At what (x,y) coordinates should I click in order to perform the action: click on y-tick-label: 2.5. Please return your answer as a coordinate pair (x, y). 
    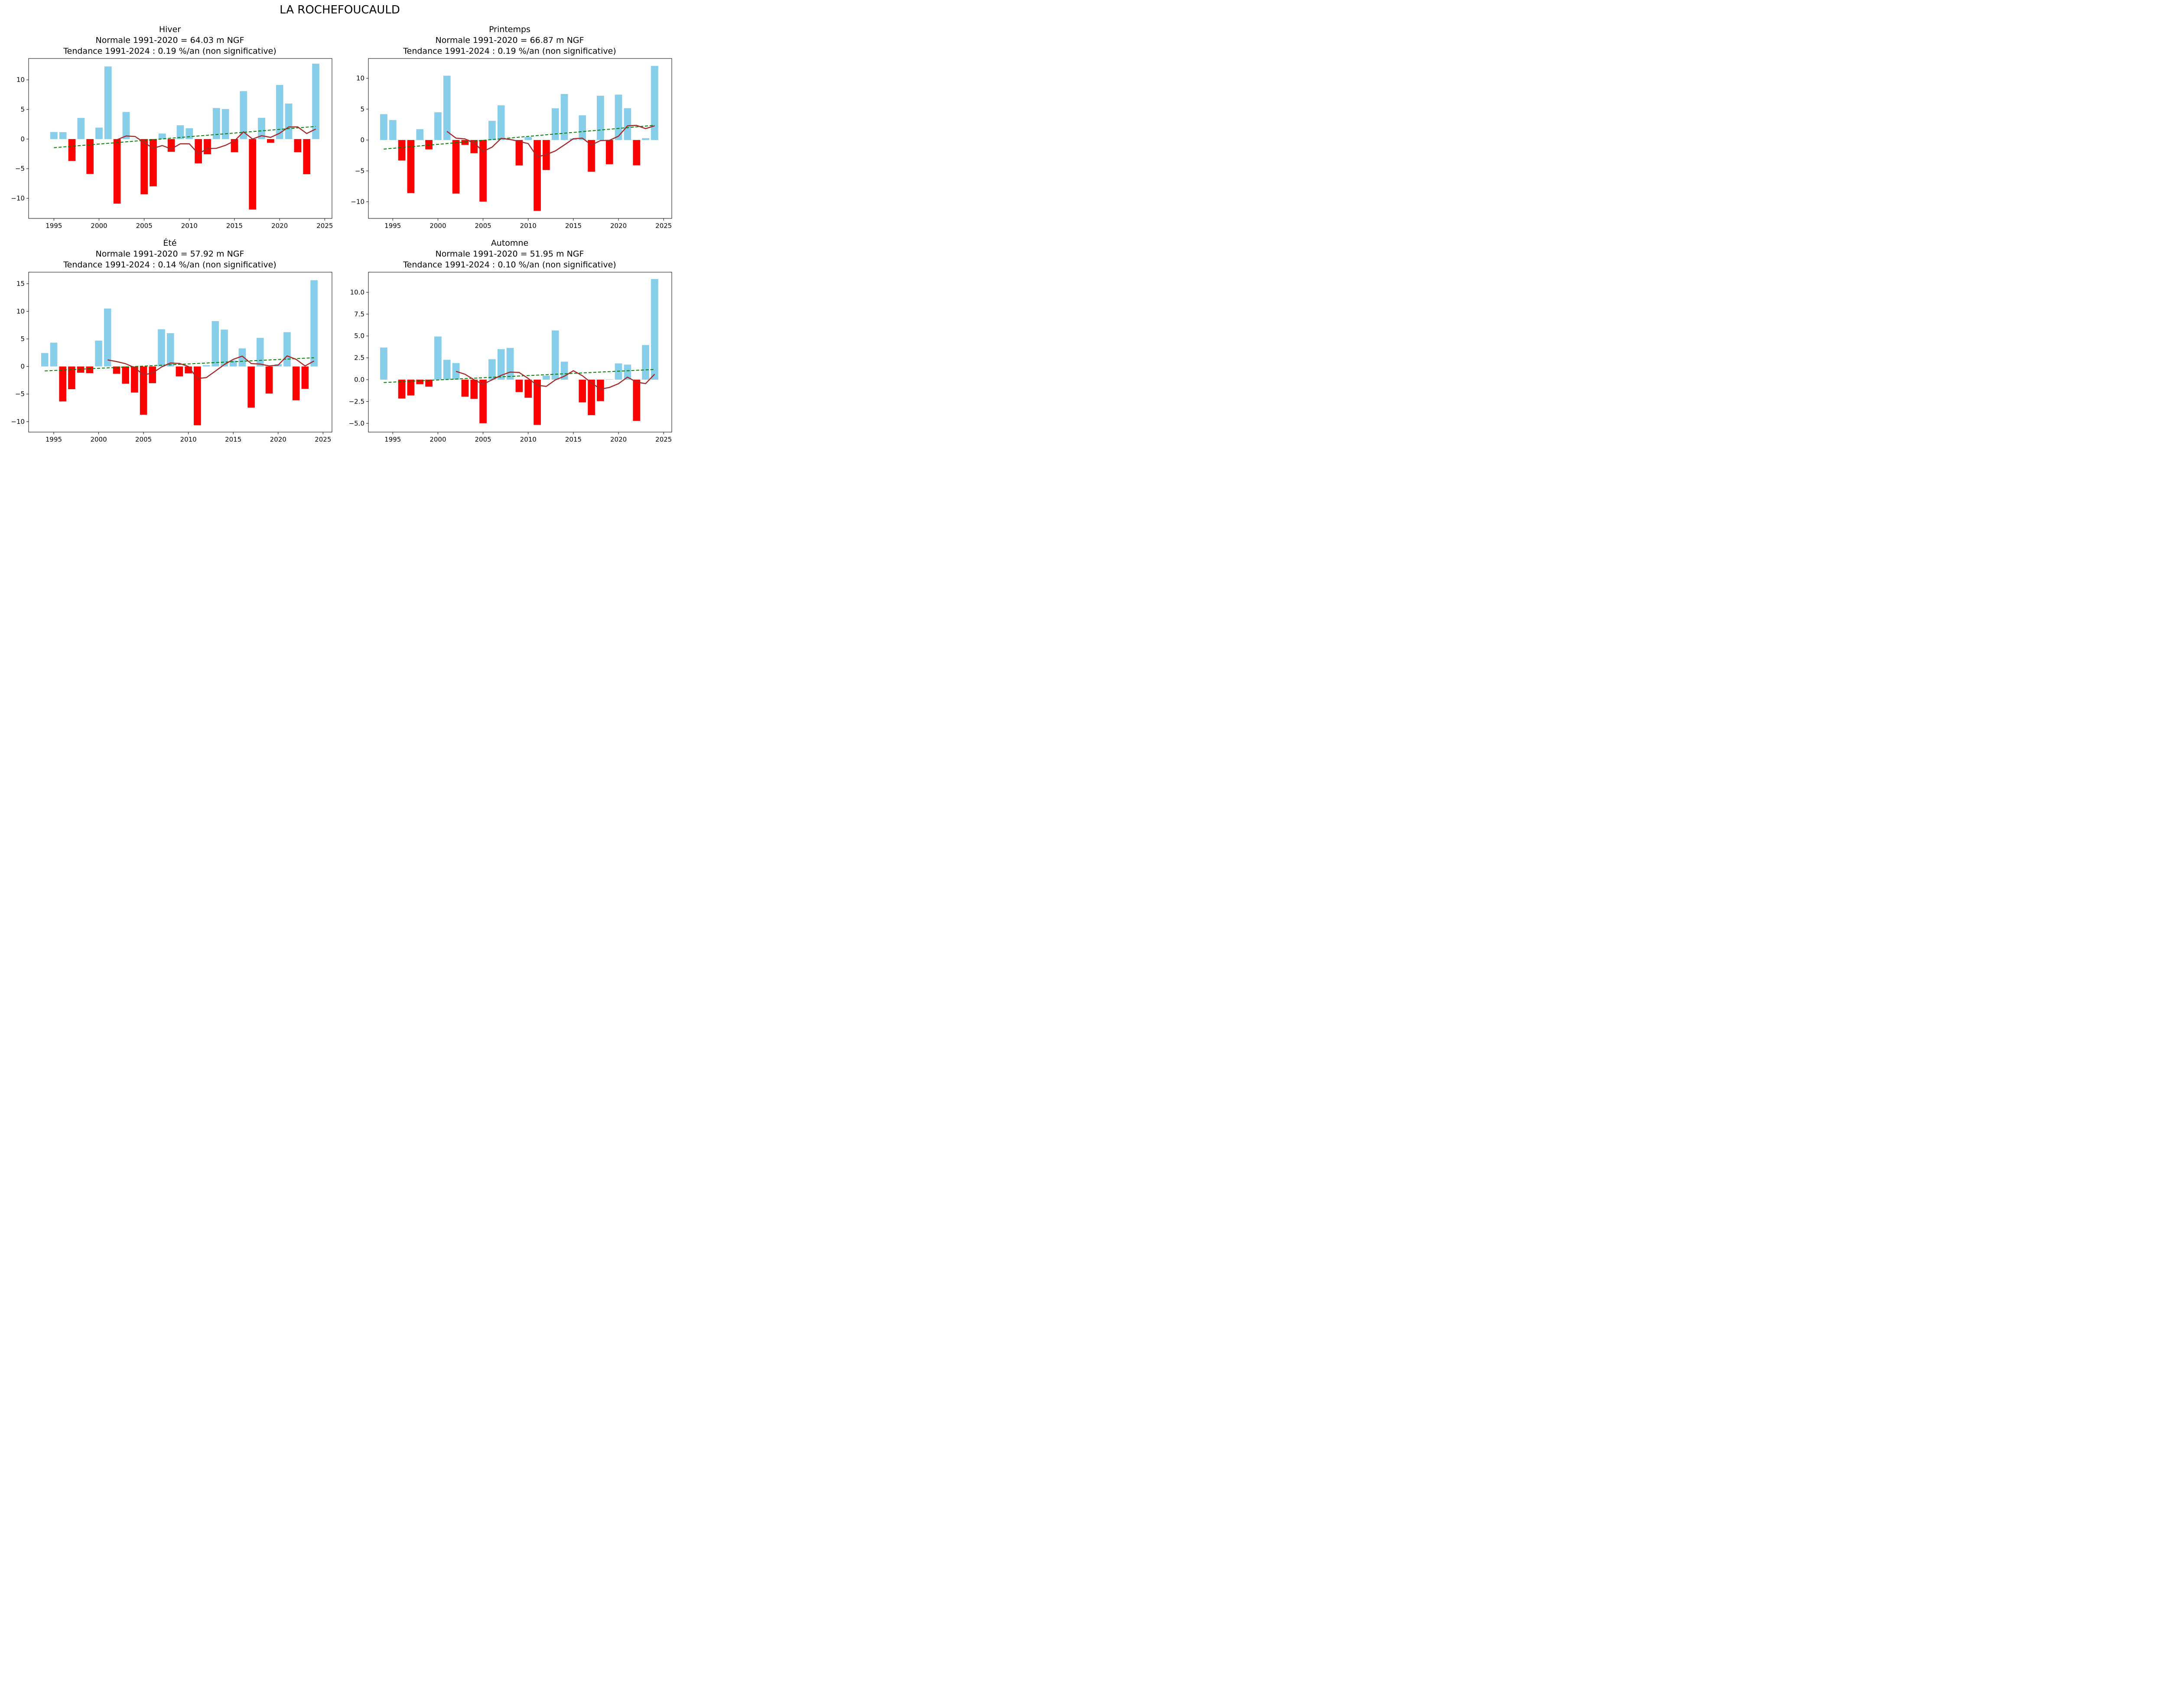
    Looking at the image, I should click on (359, 358).